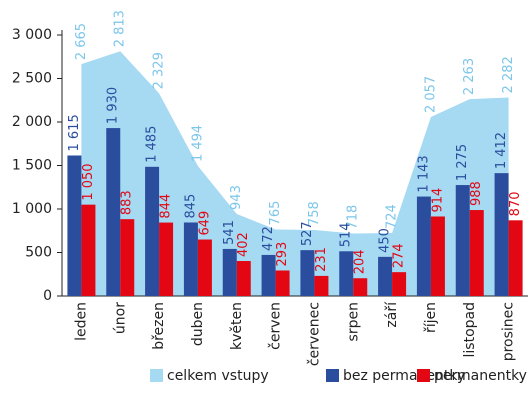 The image size is (531, 410). I want to click on value-label: 402, so click(243, 244).